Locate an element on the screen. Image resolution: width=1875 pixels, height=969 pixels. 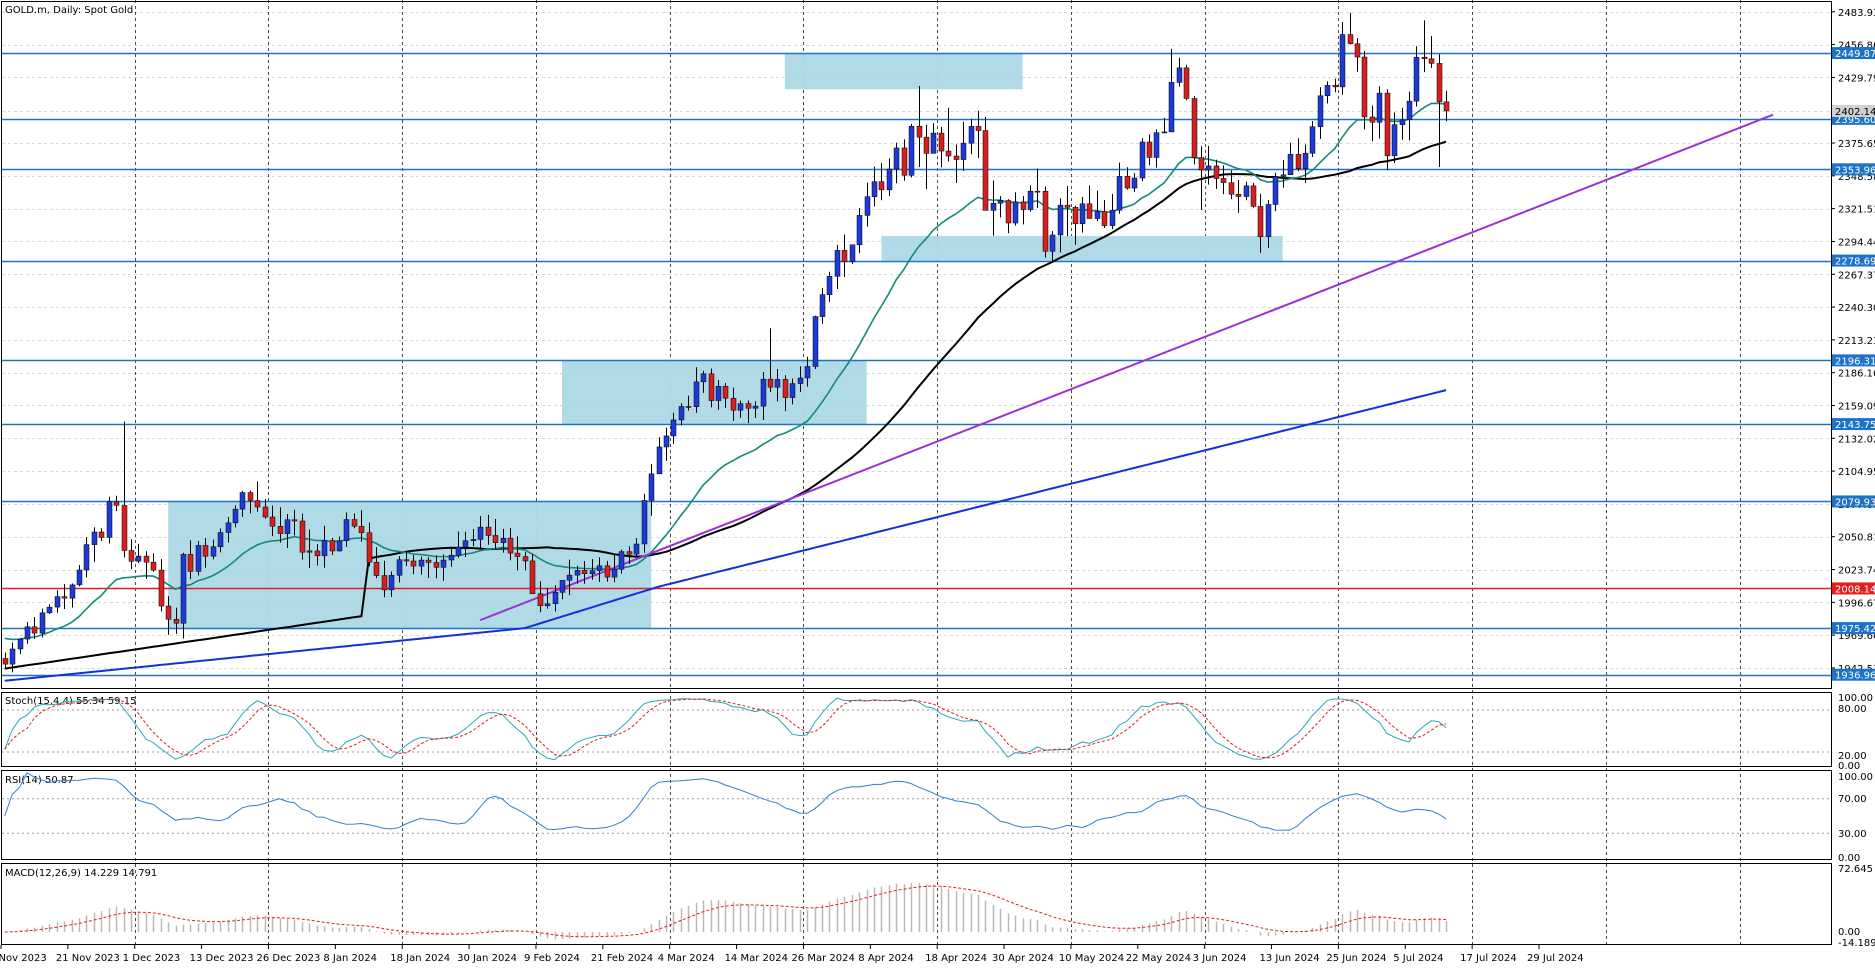
price-box-text: 2008.14 is located at coordinates (1855, 589).